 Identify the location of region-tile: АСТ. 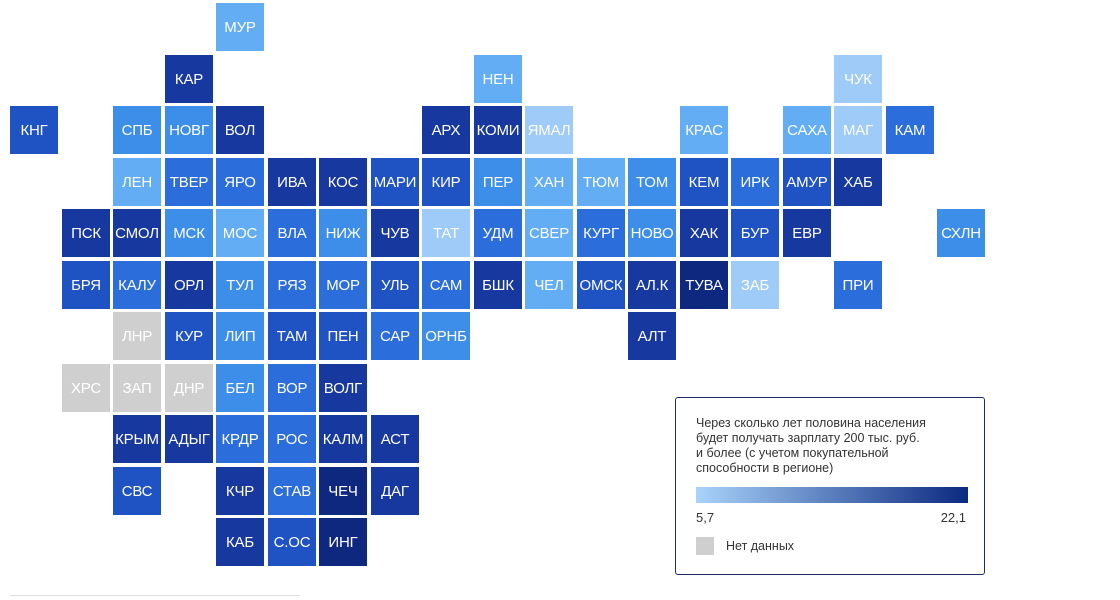
(395, 439).